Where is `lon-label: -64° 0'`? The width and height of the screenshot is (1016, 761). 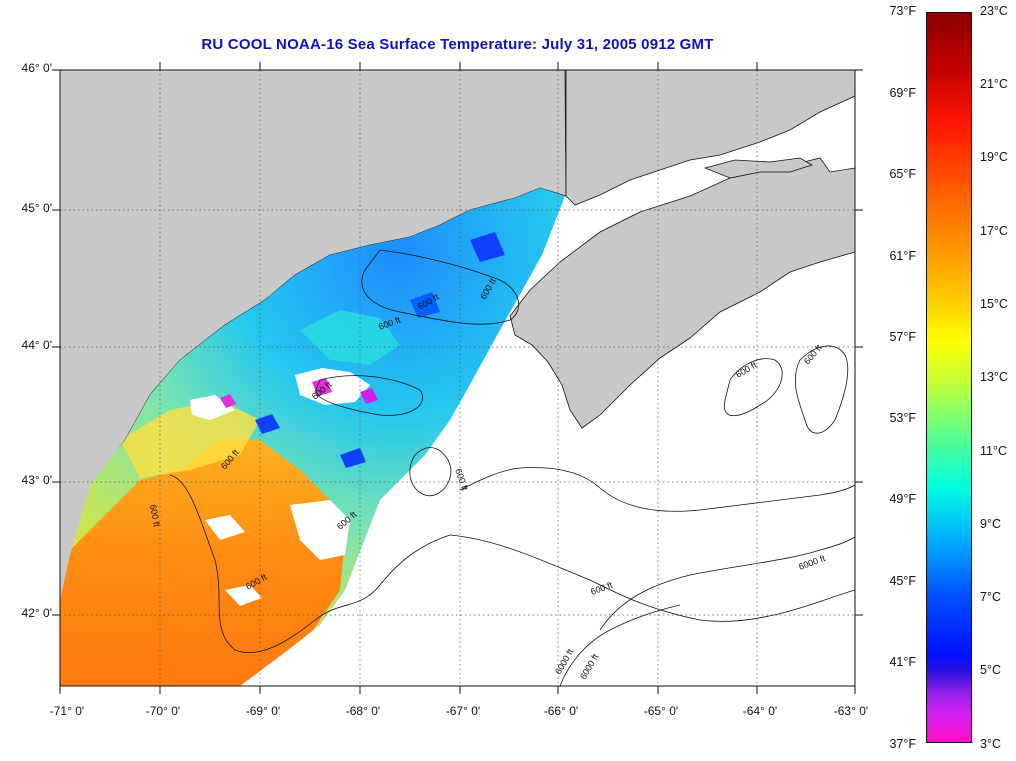 lon-label: -64° 0' is located at coordinates (760, 711).